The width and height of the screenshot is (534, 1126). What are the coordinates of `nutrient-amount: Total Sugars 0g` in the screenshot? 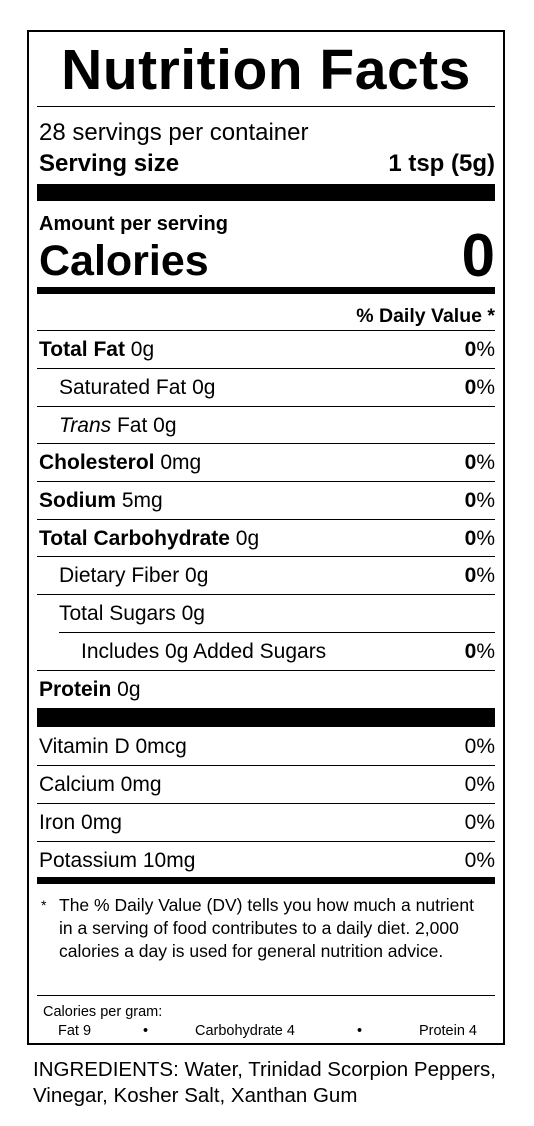 It's located at (132, 613).